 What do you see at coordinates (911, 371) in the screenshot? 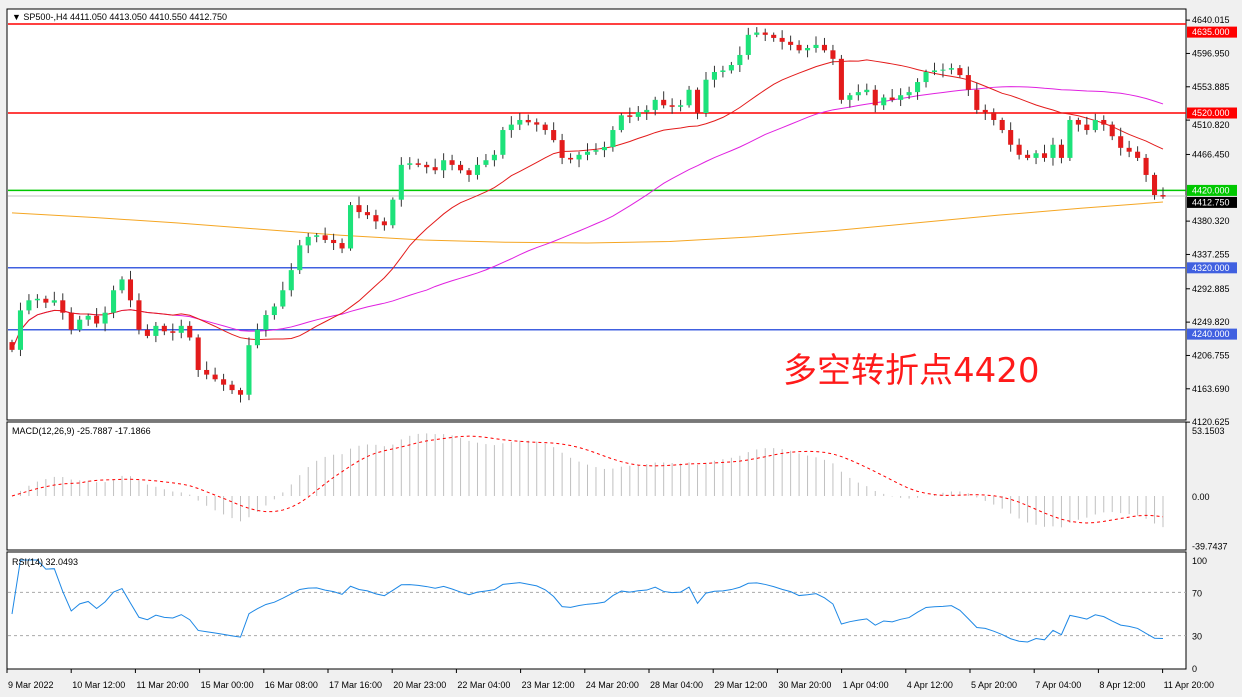
I see `annotation-text: 多空转折点4420` at bounding box center [911, 371].